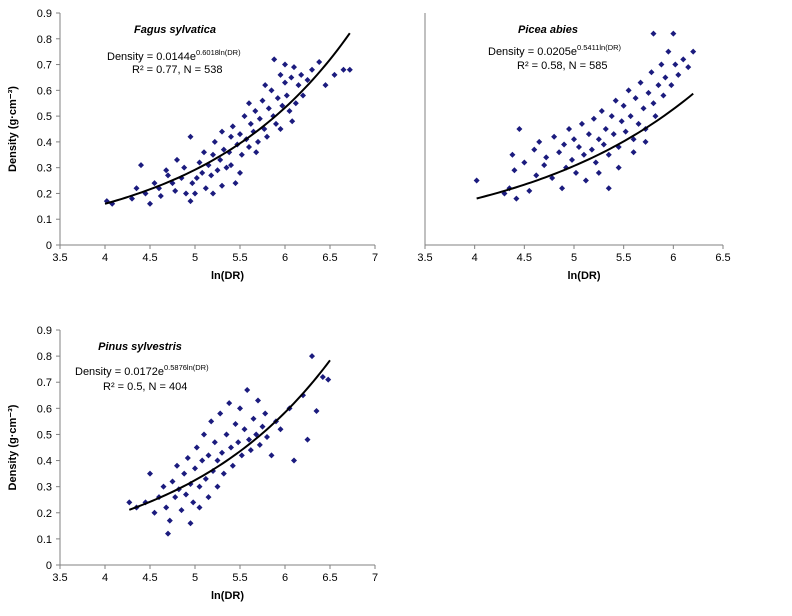  I want to click on x-axis-title: ln(DR), so click(584, 276).